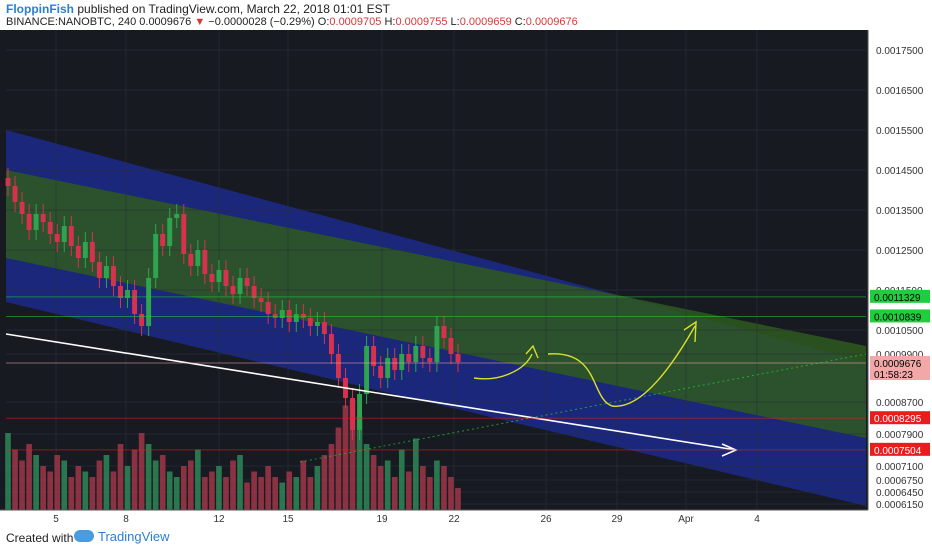 The height and width of the screenshot is (550, 932). Describe the element at coordinates (421, 22) in the screenshot. I see `high-value: 0.0009755` at that location.